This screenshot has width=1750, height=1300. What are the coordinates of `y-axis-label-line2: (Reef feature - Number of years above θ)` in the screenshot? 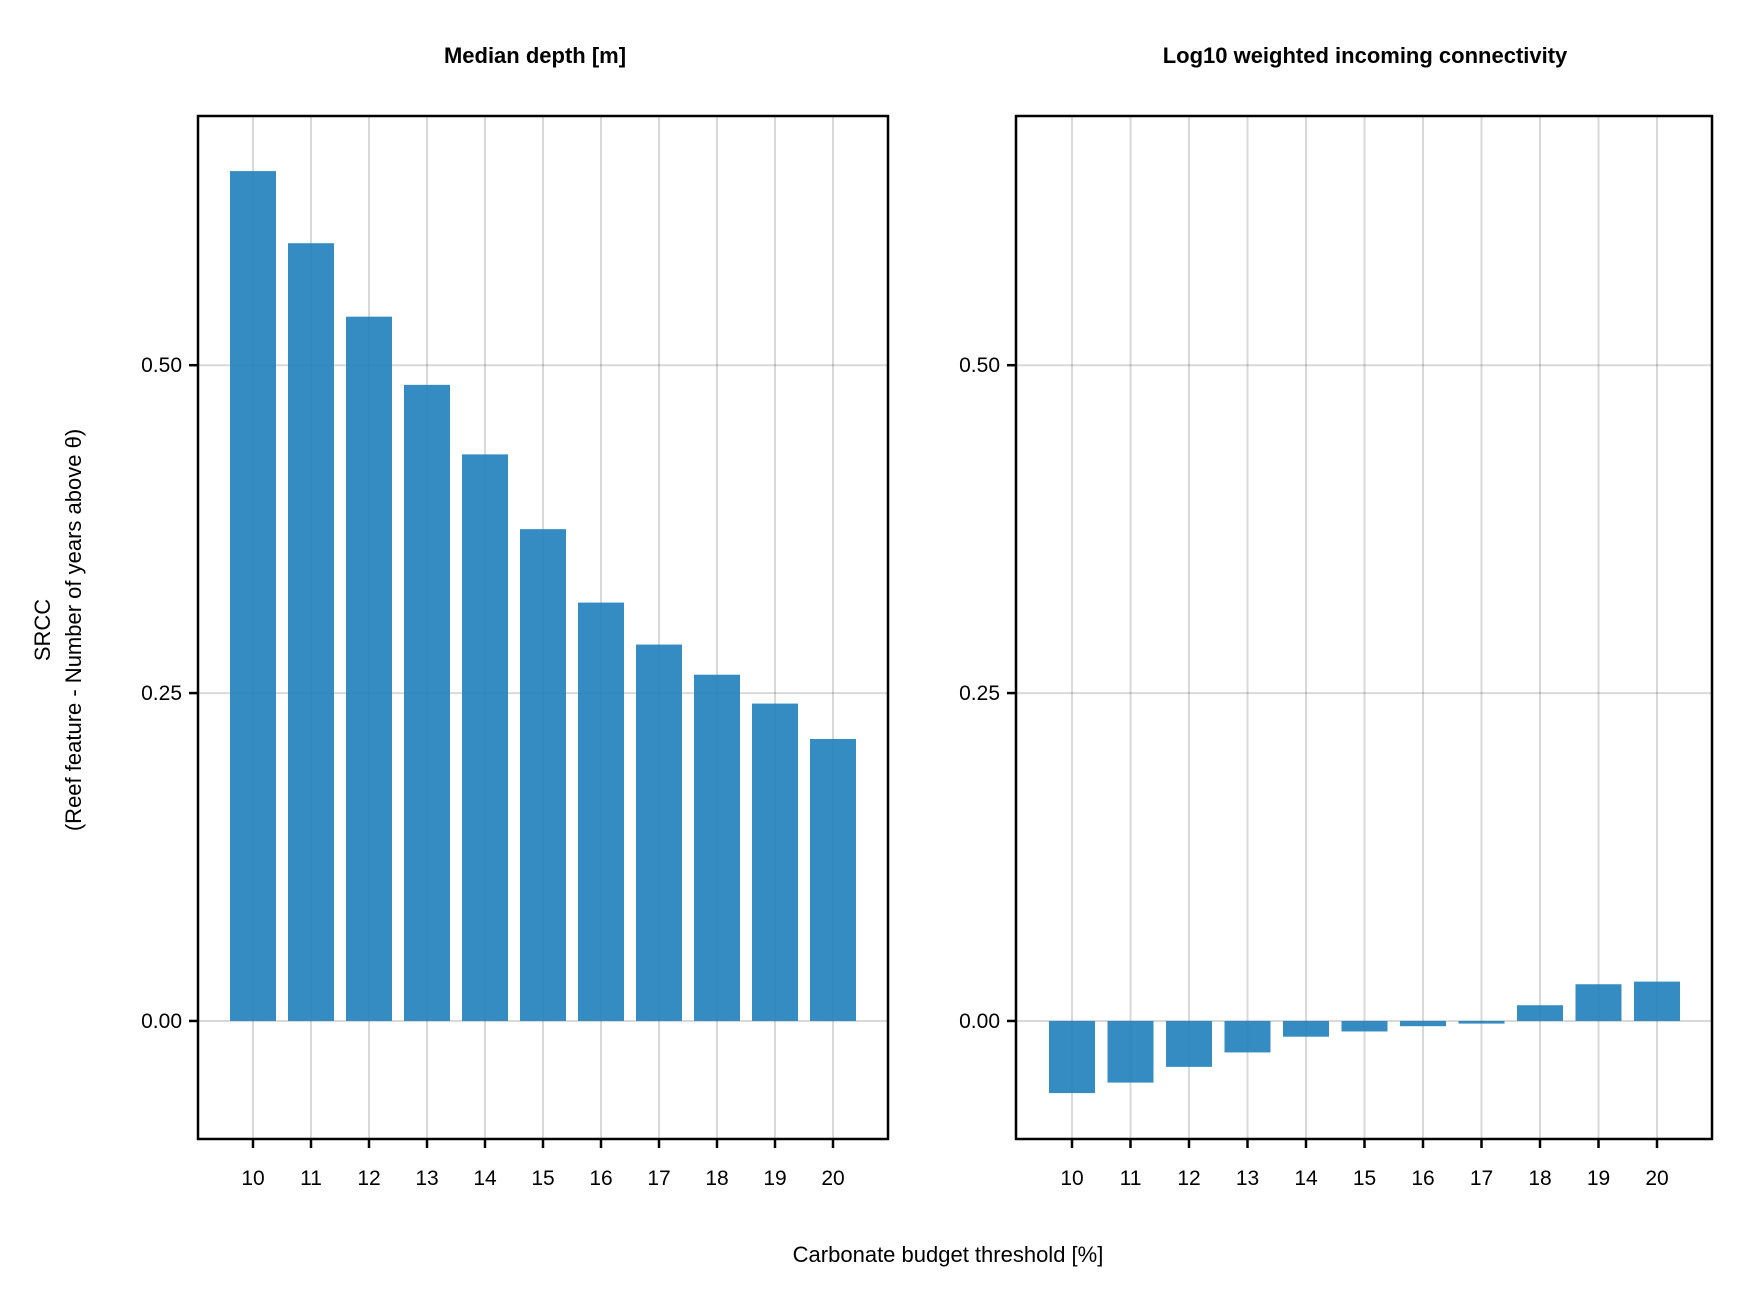 It's located at (73, 630).